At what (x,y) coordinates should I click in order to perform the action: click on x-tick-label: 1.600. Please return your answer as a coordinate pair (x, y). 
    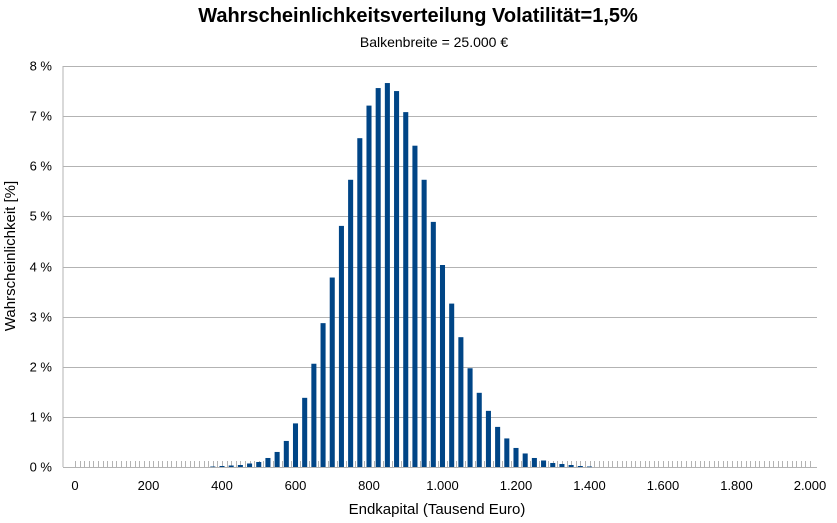
    Looking at the image, I should click on (663, 485).